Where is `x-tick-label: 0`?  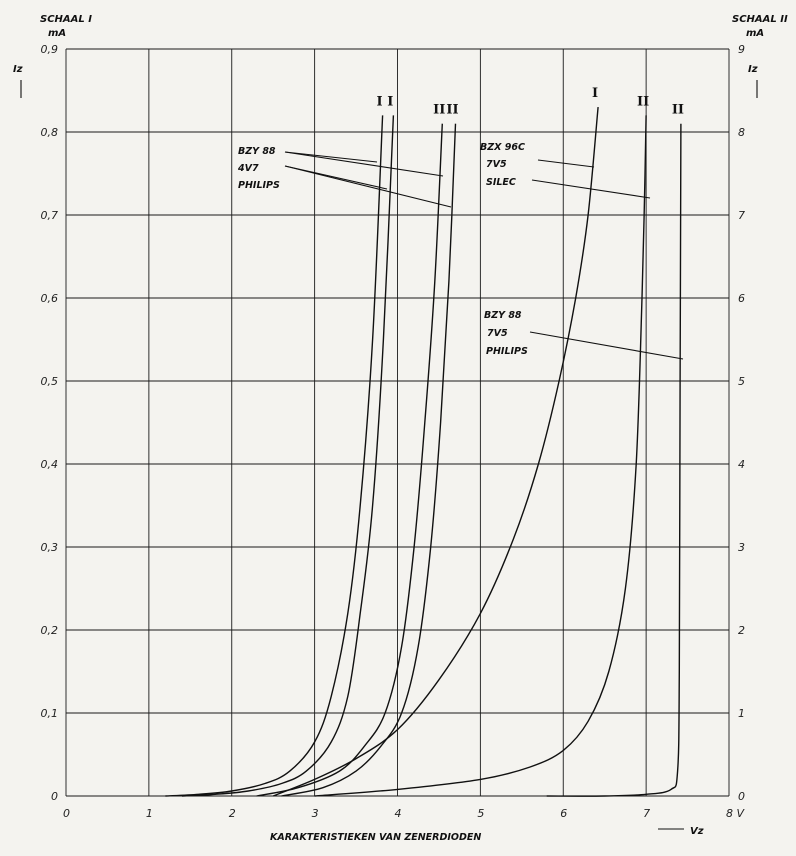
x-tick-label: 0 is located at coordinates (66, 813).